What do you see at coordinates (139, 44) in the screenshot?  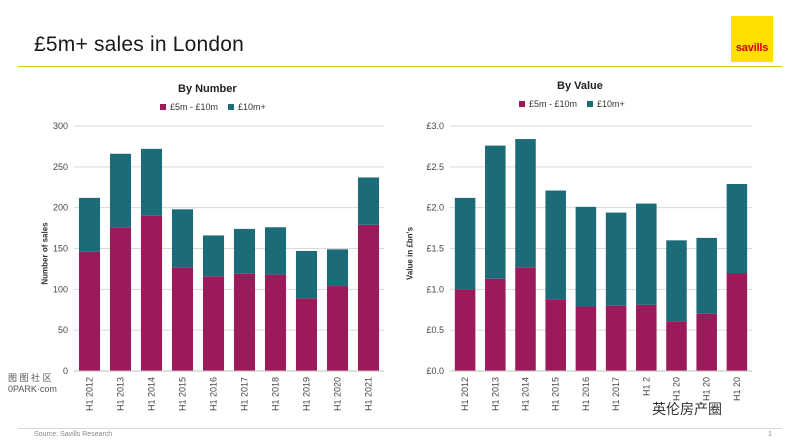 I see `slide-title: £5m+ sales in London` at bounding box center [139, 44].